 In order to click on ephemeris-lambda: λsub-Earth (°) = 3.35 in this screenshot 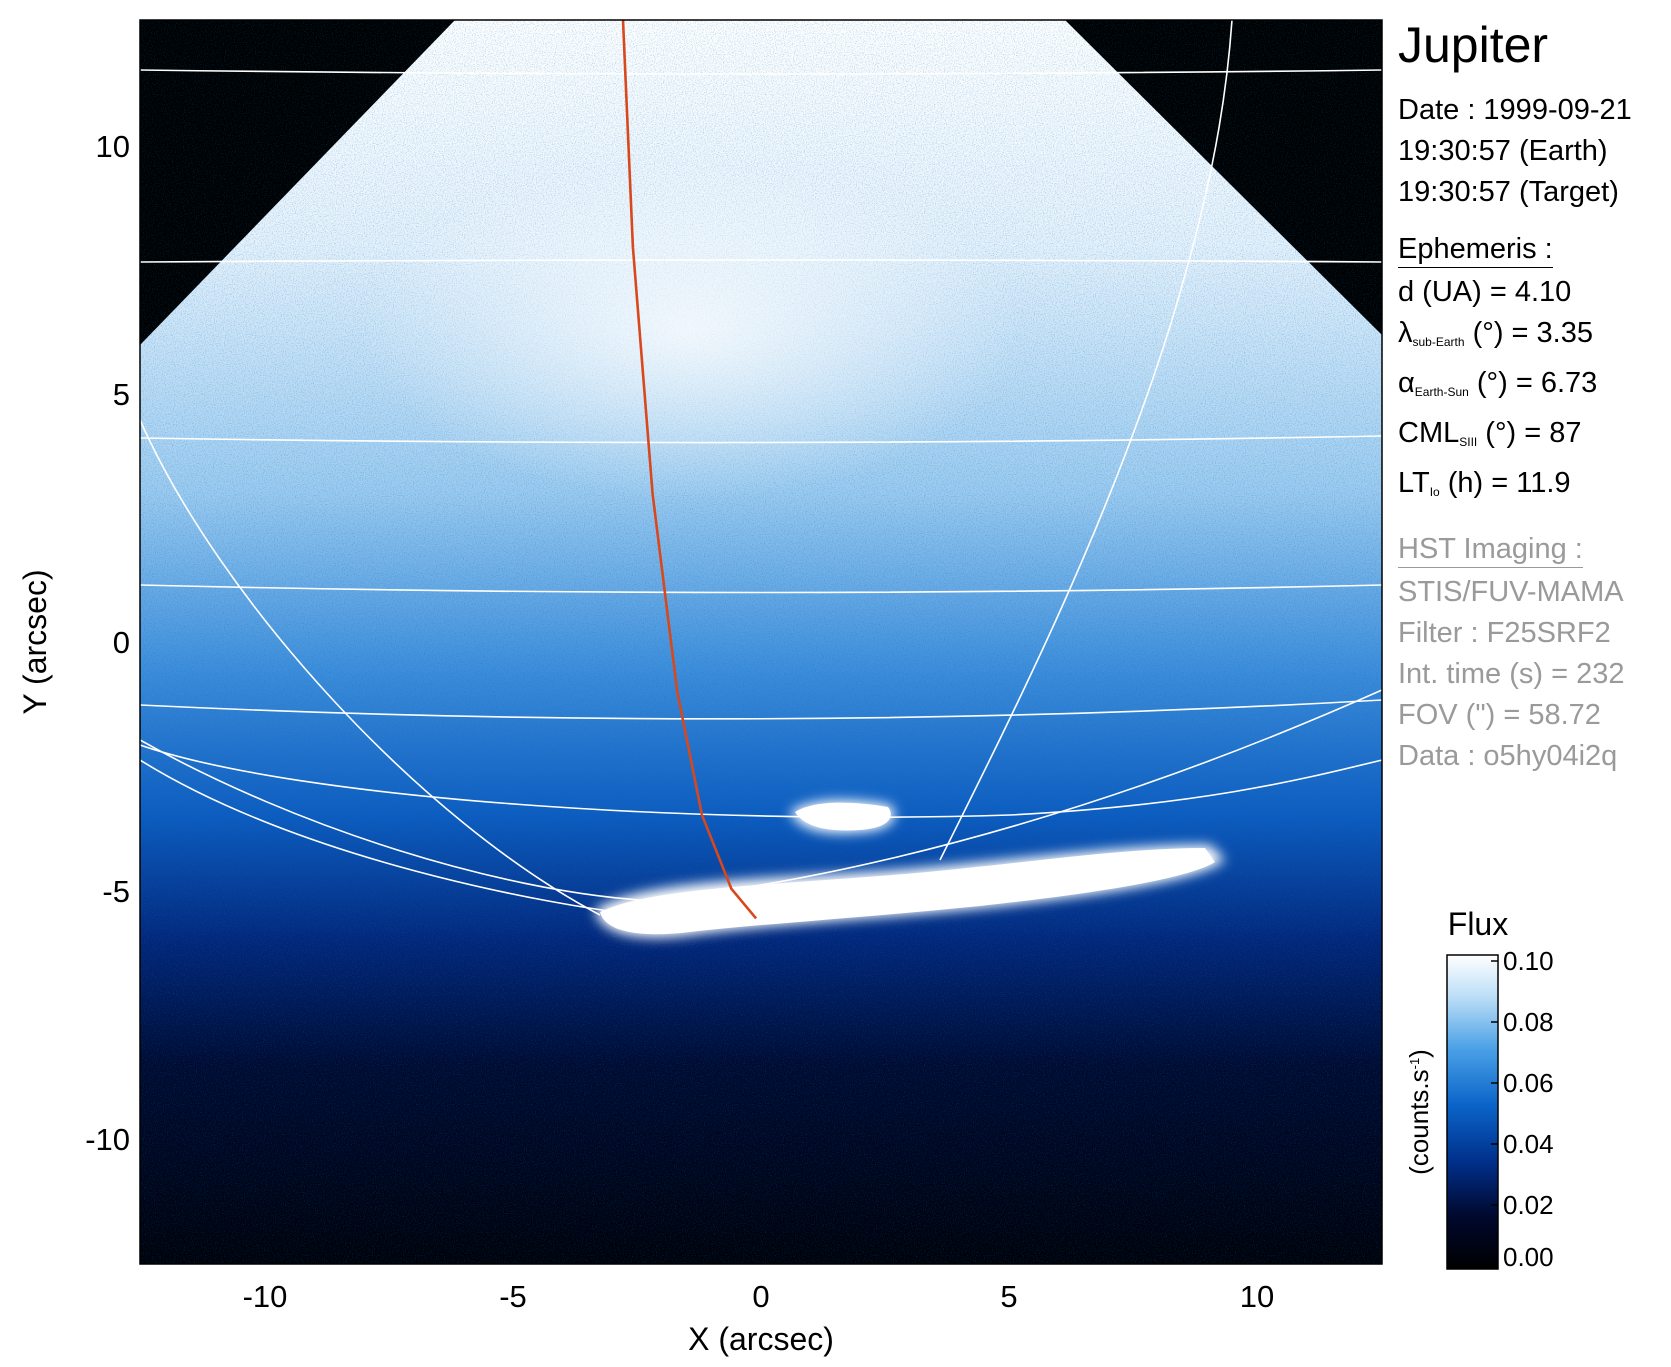, I will do `click(1533, 338)`.